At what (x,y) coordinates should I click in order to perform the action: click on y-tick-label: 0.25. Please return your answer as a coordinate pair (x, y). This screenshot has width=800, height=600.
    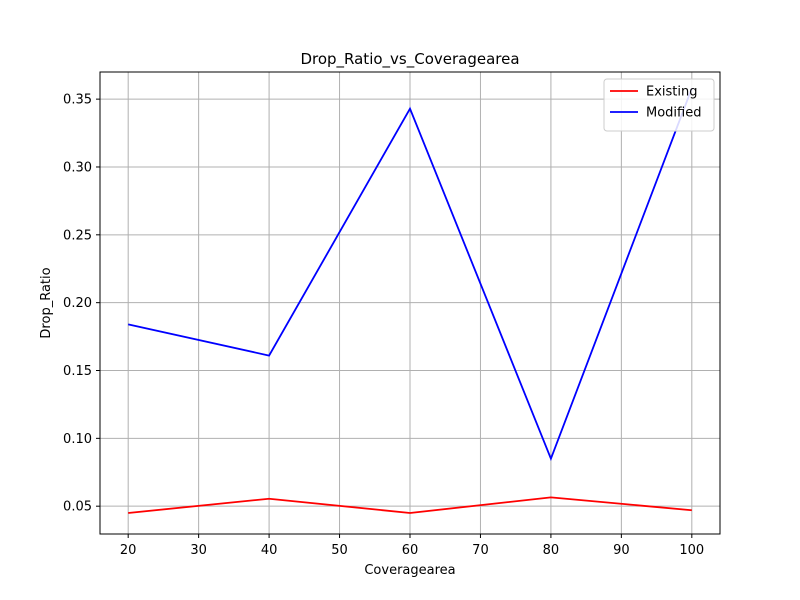
    Looking at the image, I should click on (77, 235).